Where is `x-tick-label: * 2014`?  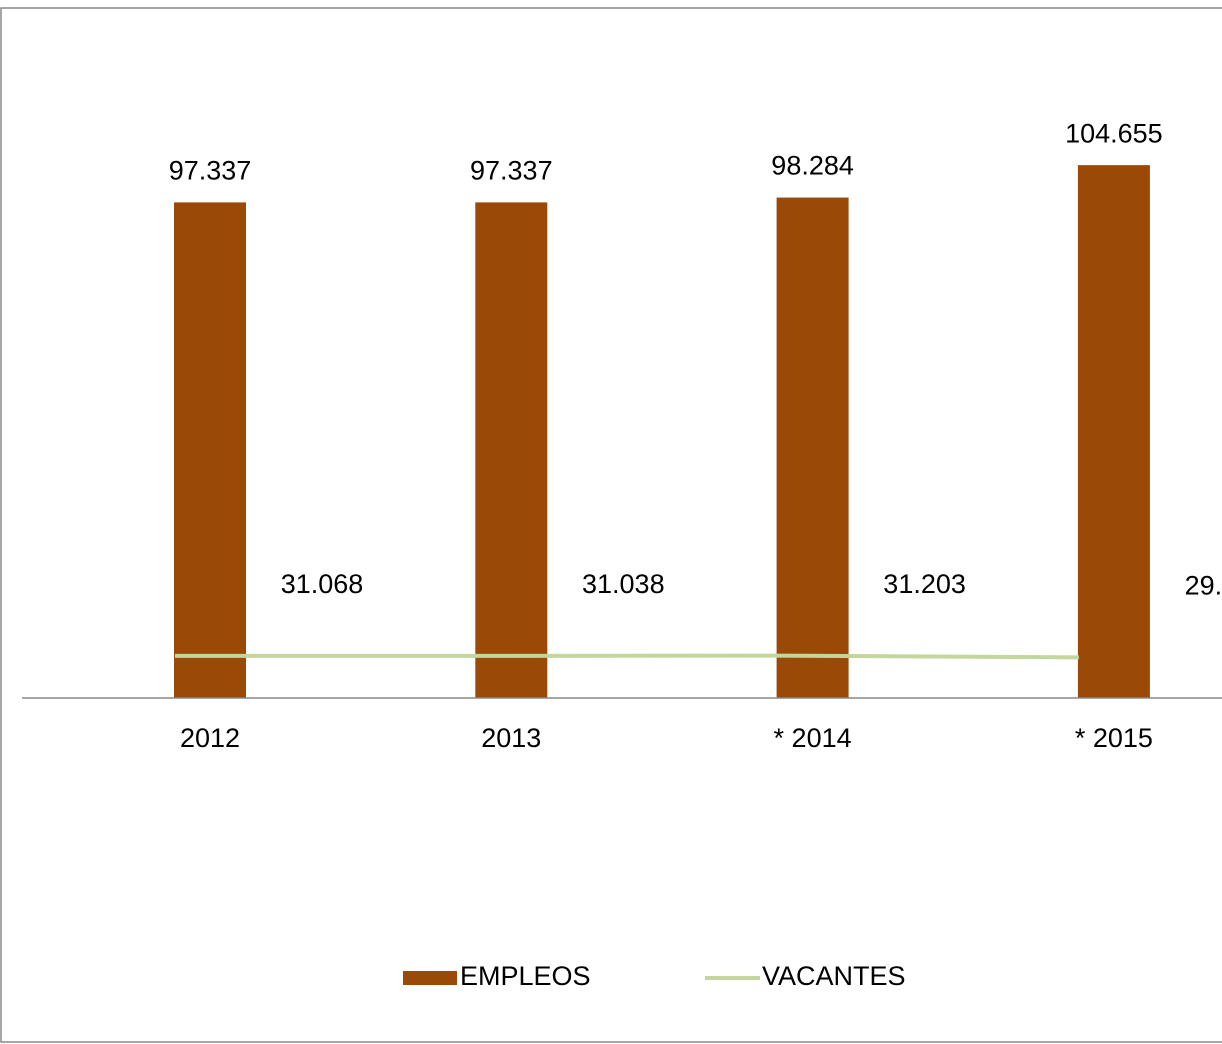 x-tick-label: * 2014 is located at coordinates (813, 738).